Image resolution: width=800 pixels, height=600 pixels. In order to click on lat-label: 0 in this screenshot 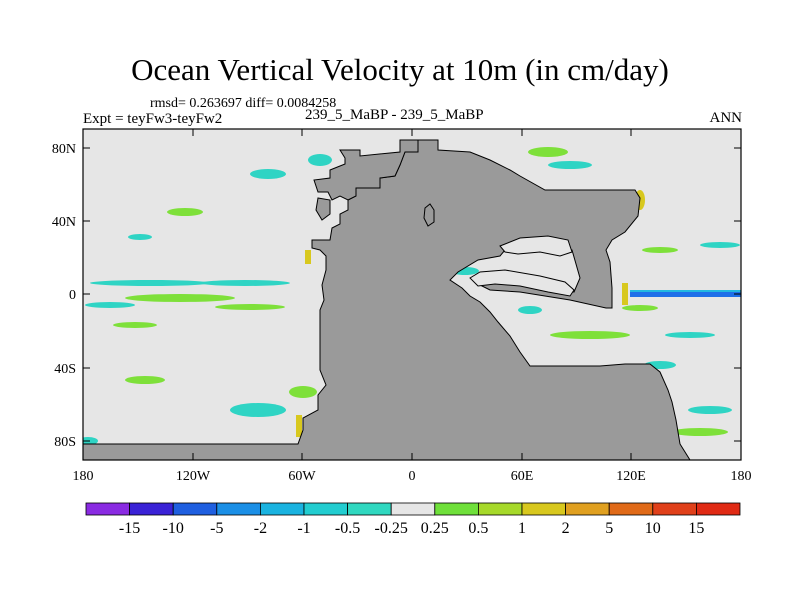, I will do `click(72, 295)`.